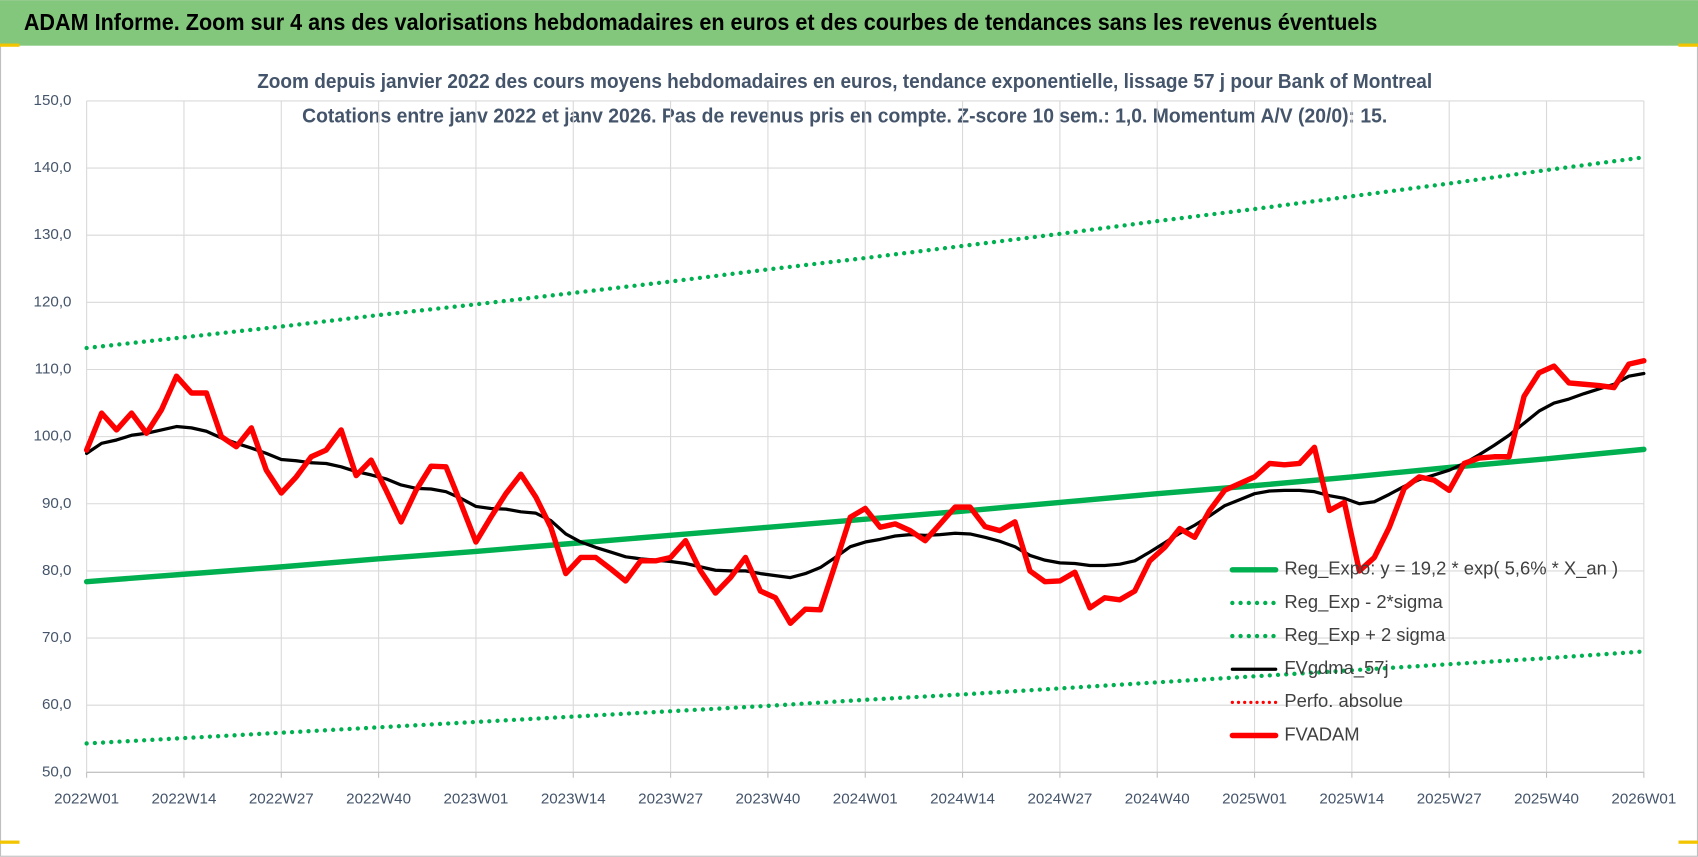  Describe the element at coordinates (57, 503) in the screenshot. I see `y-tick-label: 90,0` at that location.